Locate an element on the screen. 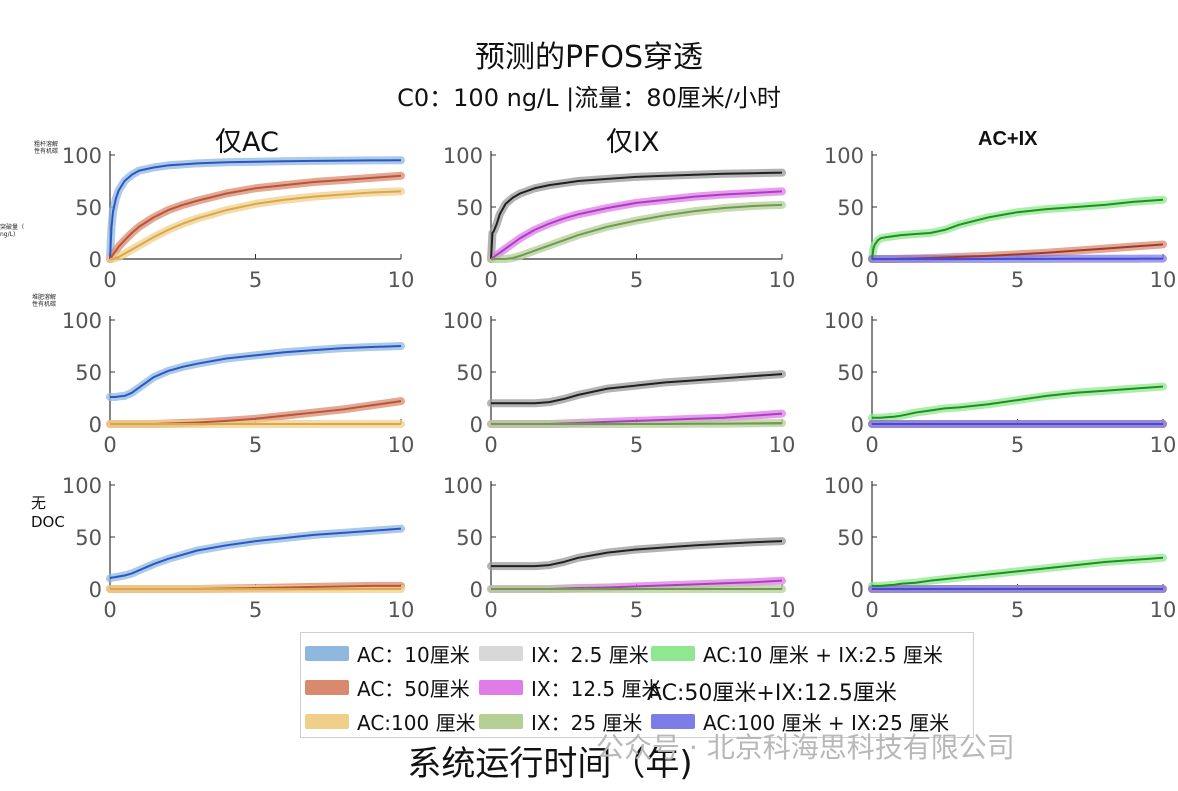 This screenshot has height=791, width=1178. panel-r2c0-x-tick-label: 5 is located at coordinates (255, 610).